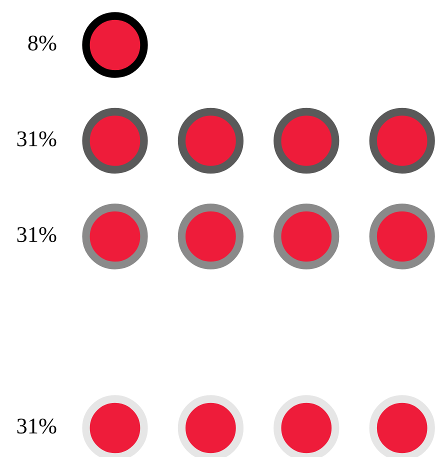  What do you see at coordinates (42, 43) in the screenshot?
I see `data-label: 8%` at bounding box center [42, 43].